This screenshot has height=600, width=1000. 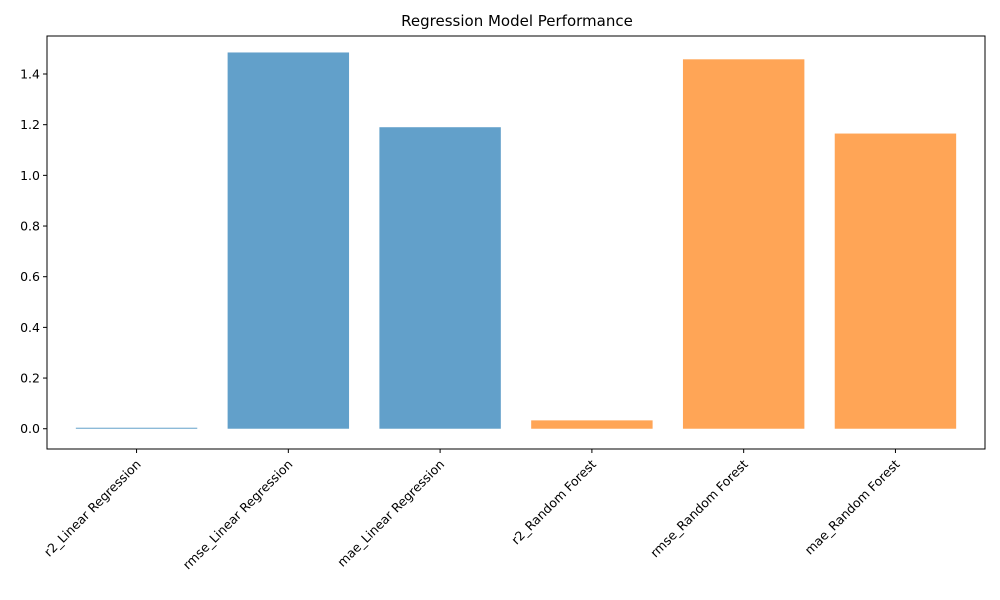 What do you see at coordinates (553, 501) in the screenshot?
I see `x-tick-label: r2_Random Forest` at bounding box center [553, 501].